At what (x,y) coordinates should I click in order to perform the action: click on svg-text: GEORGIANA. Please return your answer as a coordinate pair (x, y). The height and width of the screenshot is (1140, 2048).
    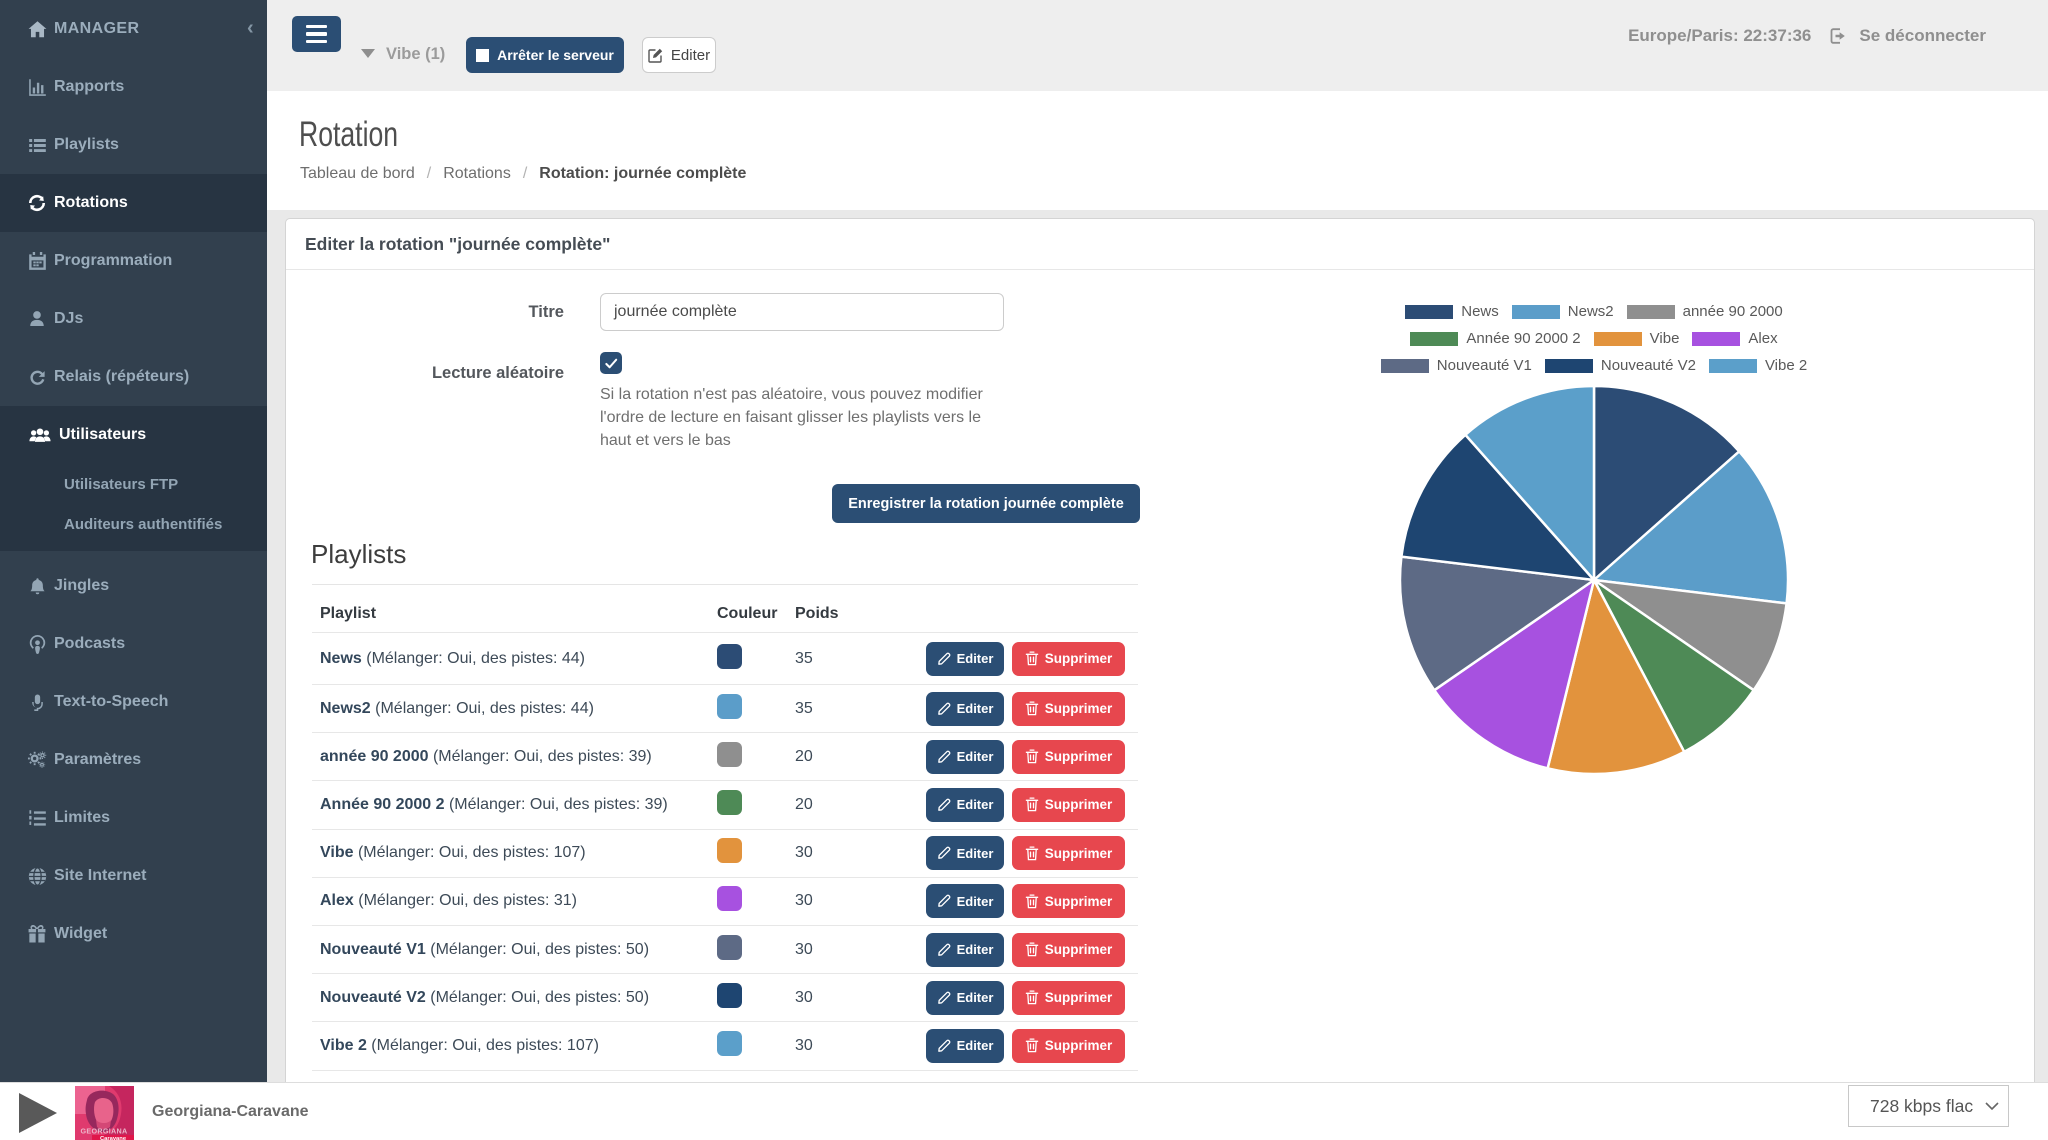
    Looking at the image, I should click on (103, 1131).